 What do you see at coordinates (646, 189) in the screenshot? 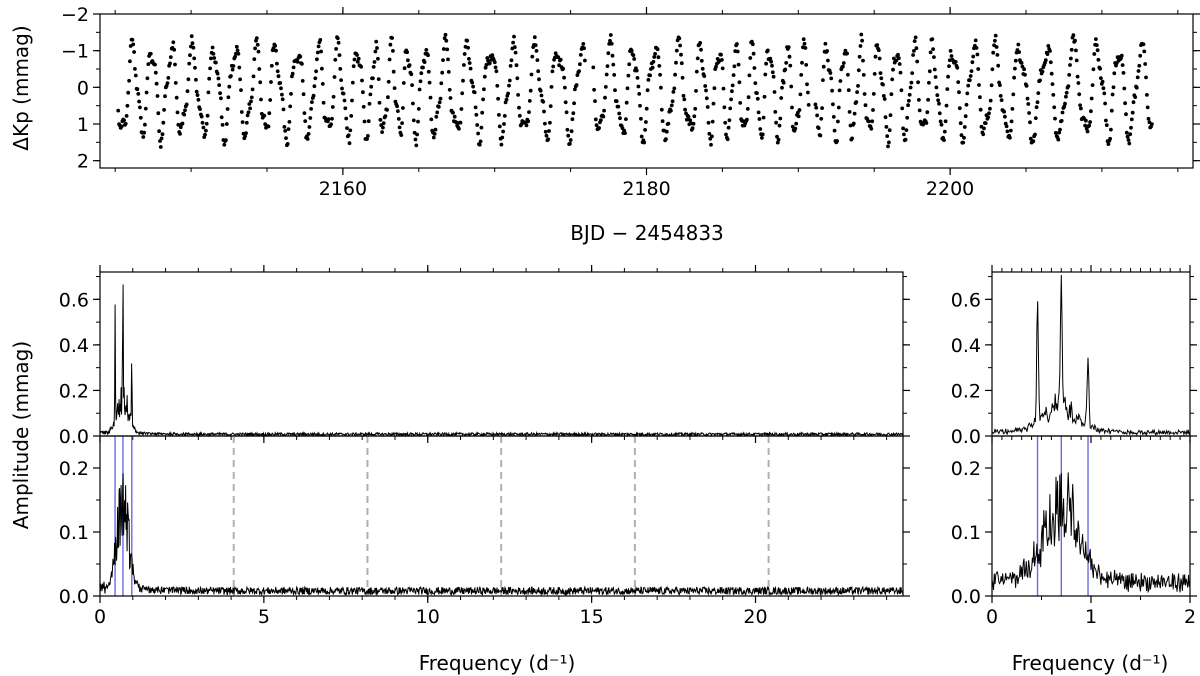
I see `light-curve-x-tick-label: 2180` at bounding box center [646, 189].